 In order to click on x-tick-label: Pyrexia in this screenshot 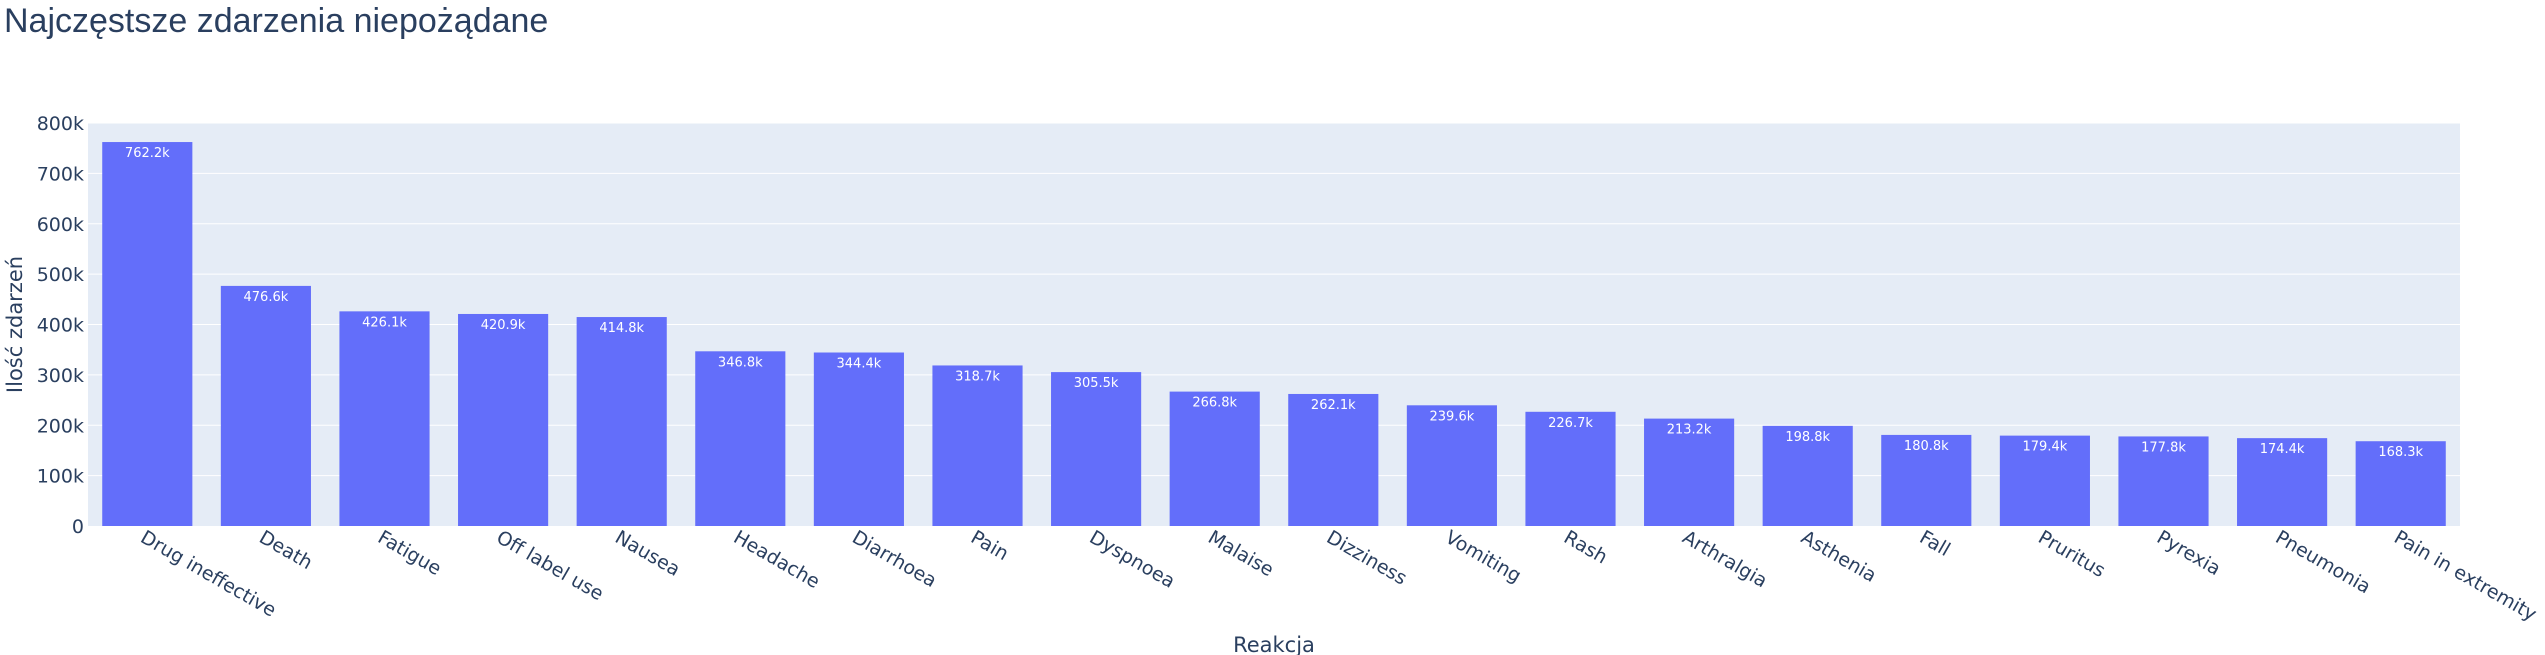, I will do `click(2188, 553)`.